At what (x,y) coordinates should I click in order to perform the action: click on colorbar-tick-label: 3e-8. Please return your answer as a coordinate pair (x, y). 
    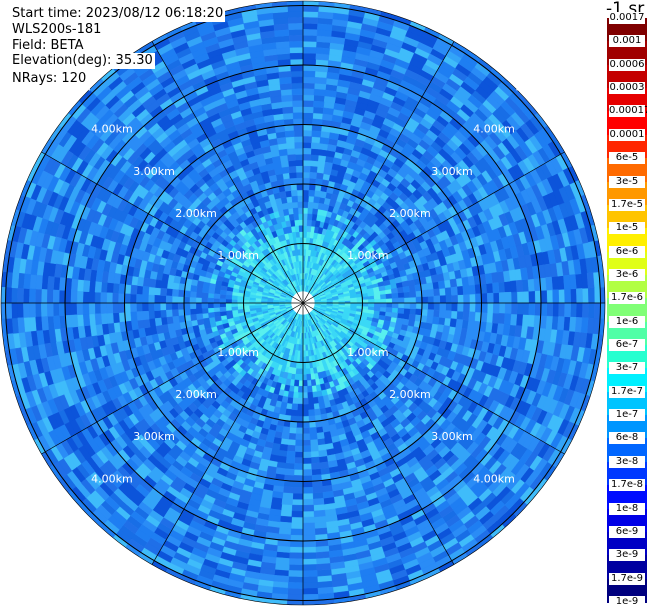
    Looking at the image, I should click on (627, 461).